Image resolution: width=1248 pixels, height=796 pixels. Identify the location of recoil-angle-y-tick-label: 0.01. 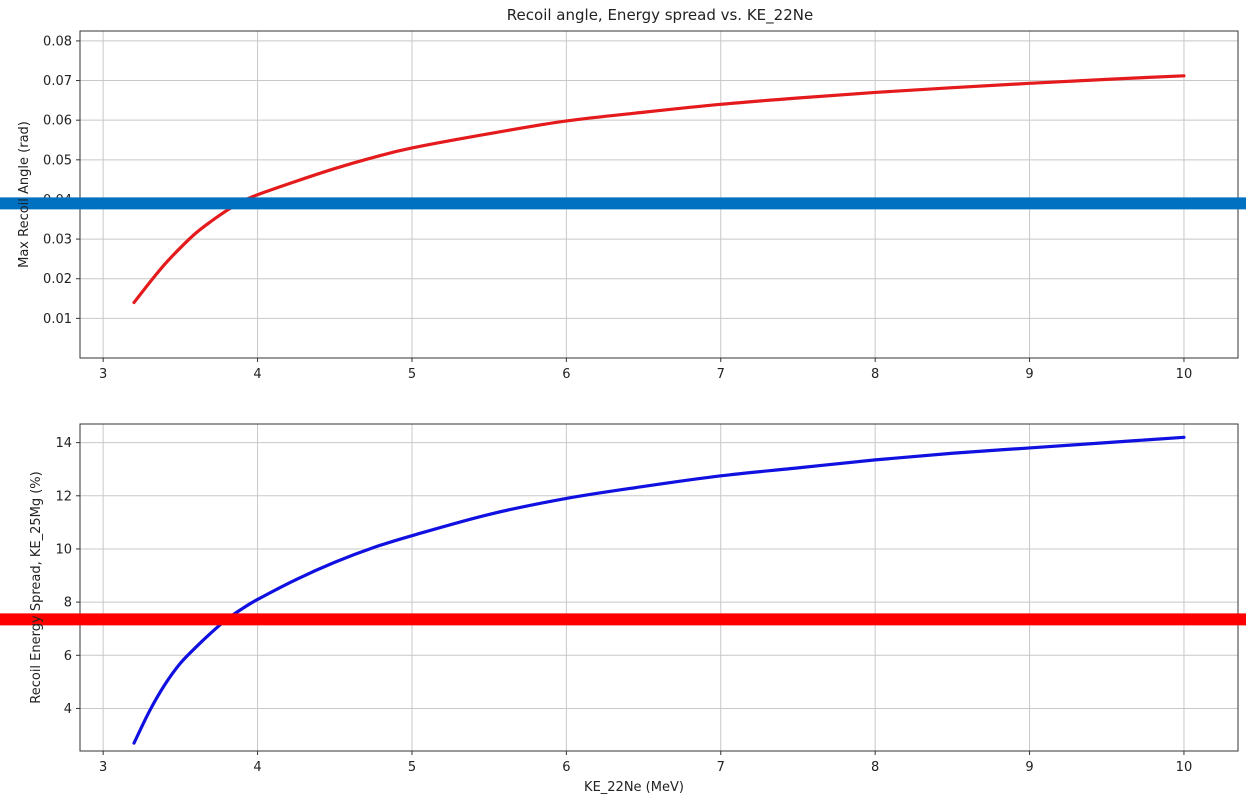
(57, 319).